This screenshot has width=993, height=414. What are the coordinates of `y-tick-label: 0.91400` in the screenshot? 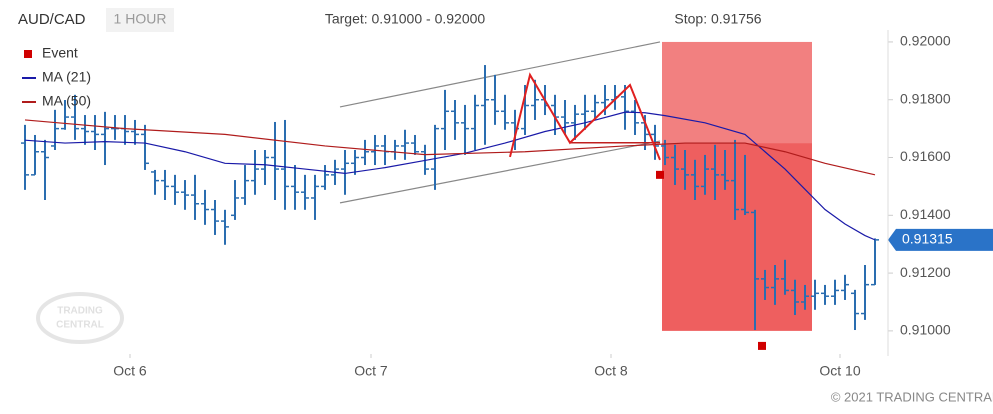 It's located at (925, 214).